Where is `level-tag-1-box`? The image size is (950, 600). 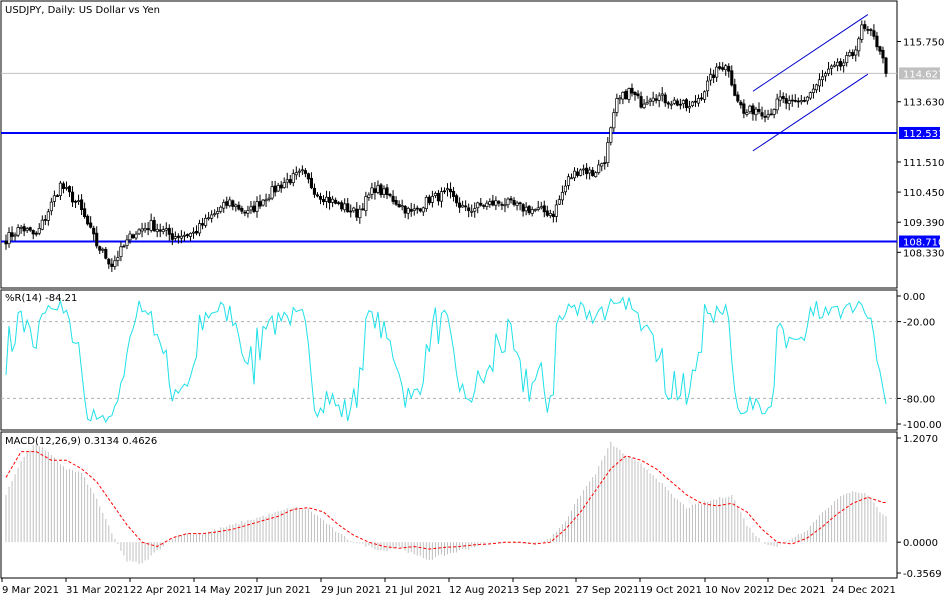
level-tag-1-box is located at coordinates (919, 241).